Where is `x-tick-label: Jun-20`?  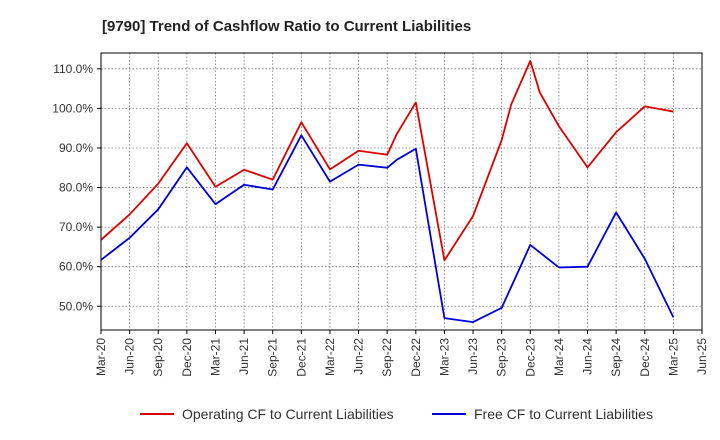 x-tick-label: Jun-20 is located at coordinates (130, 356).